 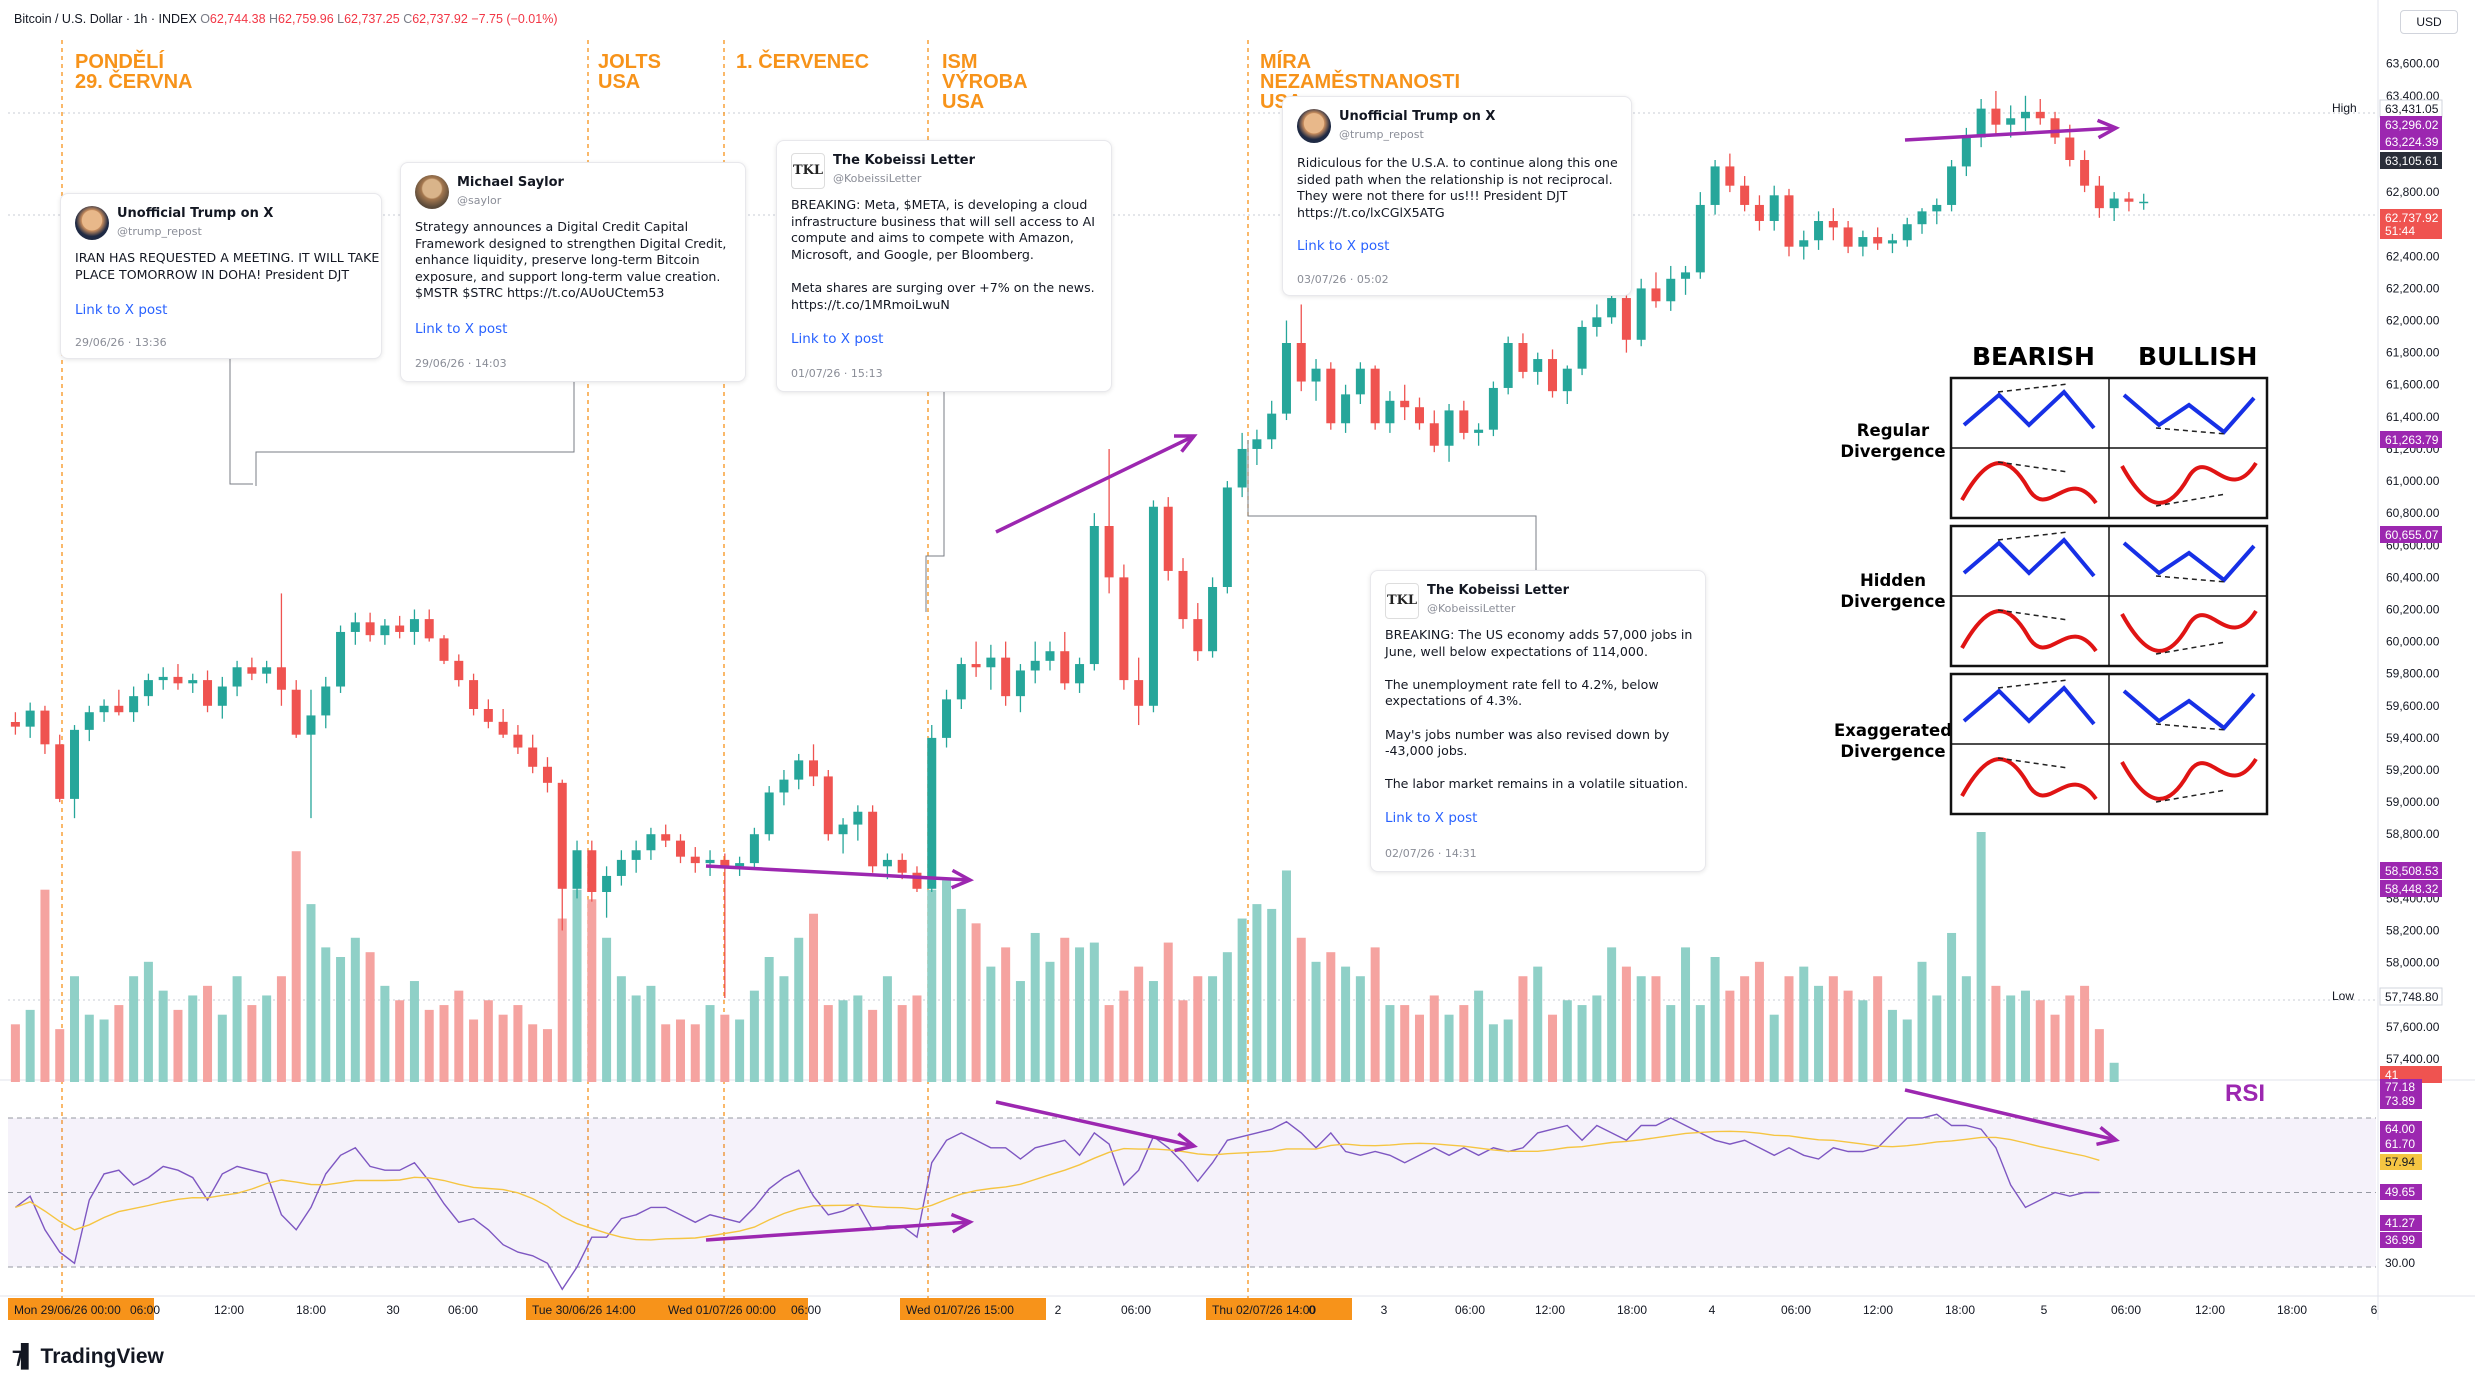 What do you see at coordinates (2413, 642) in the screenshot?
I see `price-tick-label: 60,000.00` at bounding box center [2413, 642].